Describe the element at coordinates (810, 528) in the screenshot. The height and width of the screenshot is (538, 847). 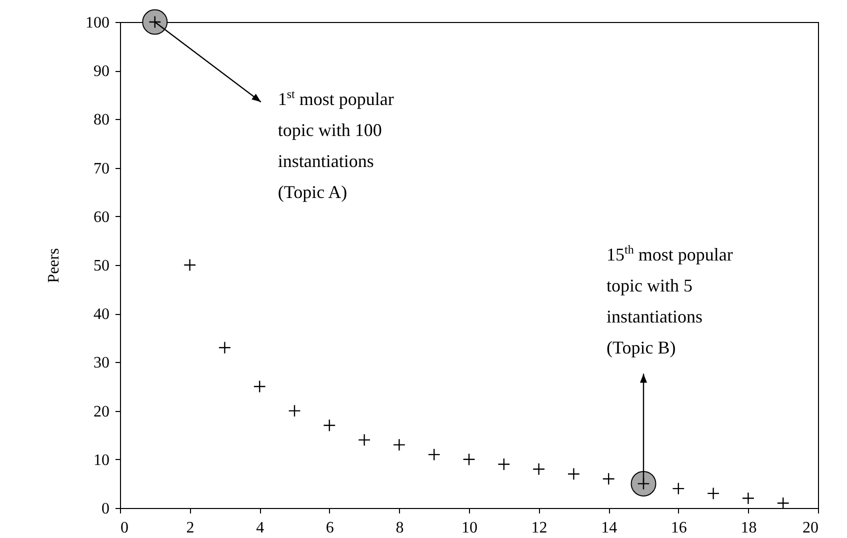
I see `x-tick-label: 20` at that location.